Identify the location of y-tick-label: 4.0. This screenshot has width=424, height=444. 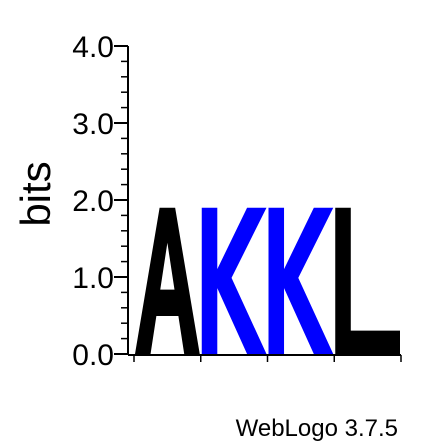
(93, 47).